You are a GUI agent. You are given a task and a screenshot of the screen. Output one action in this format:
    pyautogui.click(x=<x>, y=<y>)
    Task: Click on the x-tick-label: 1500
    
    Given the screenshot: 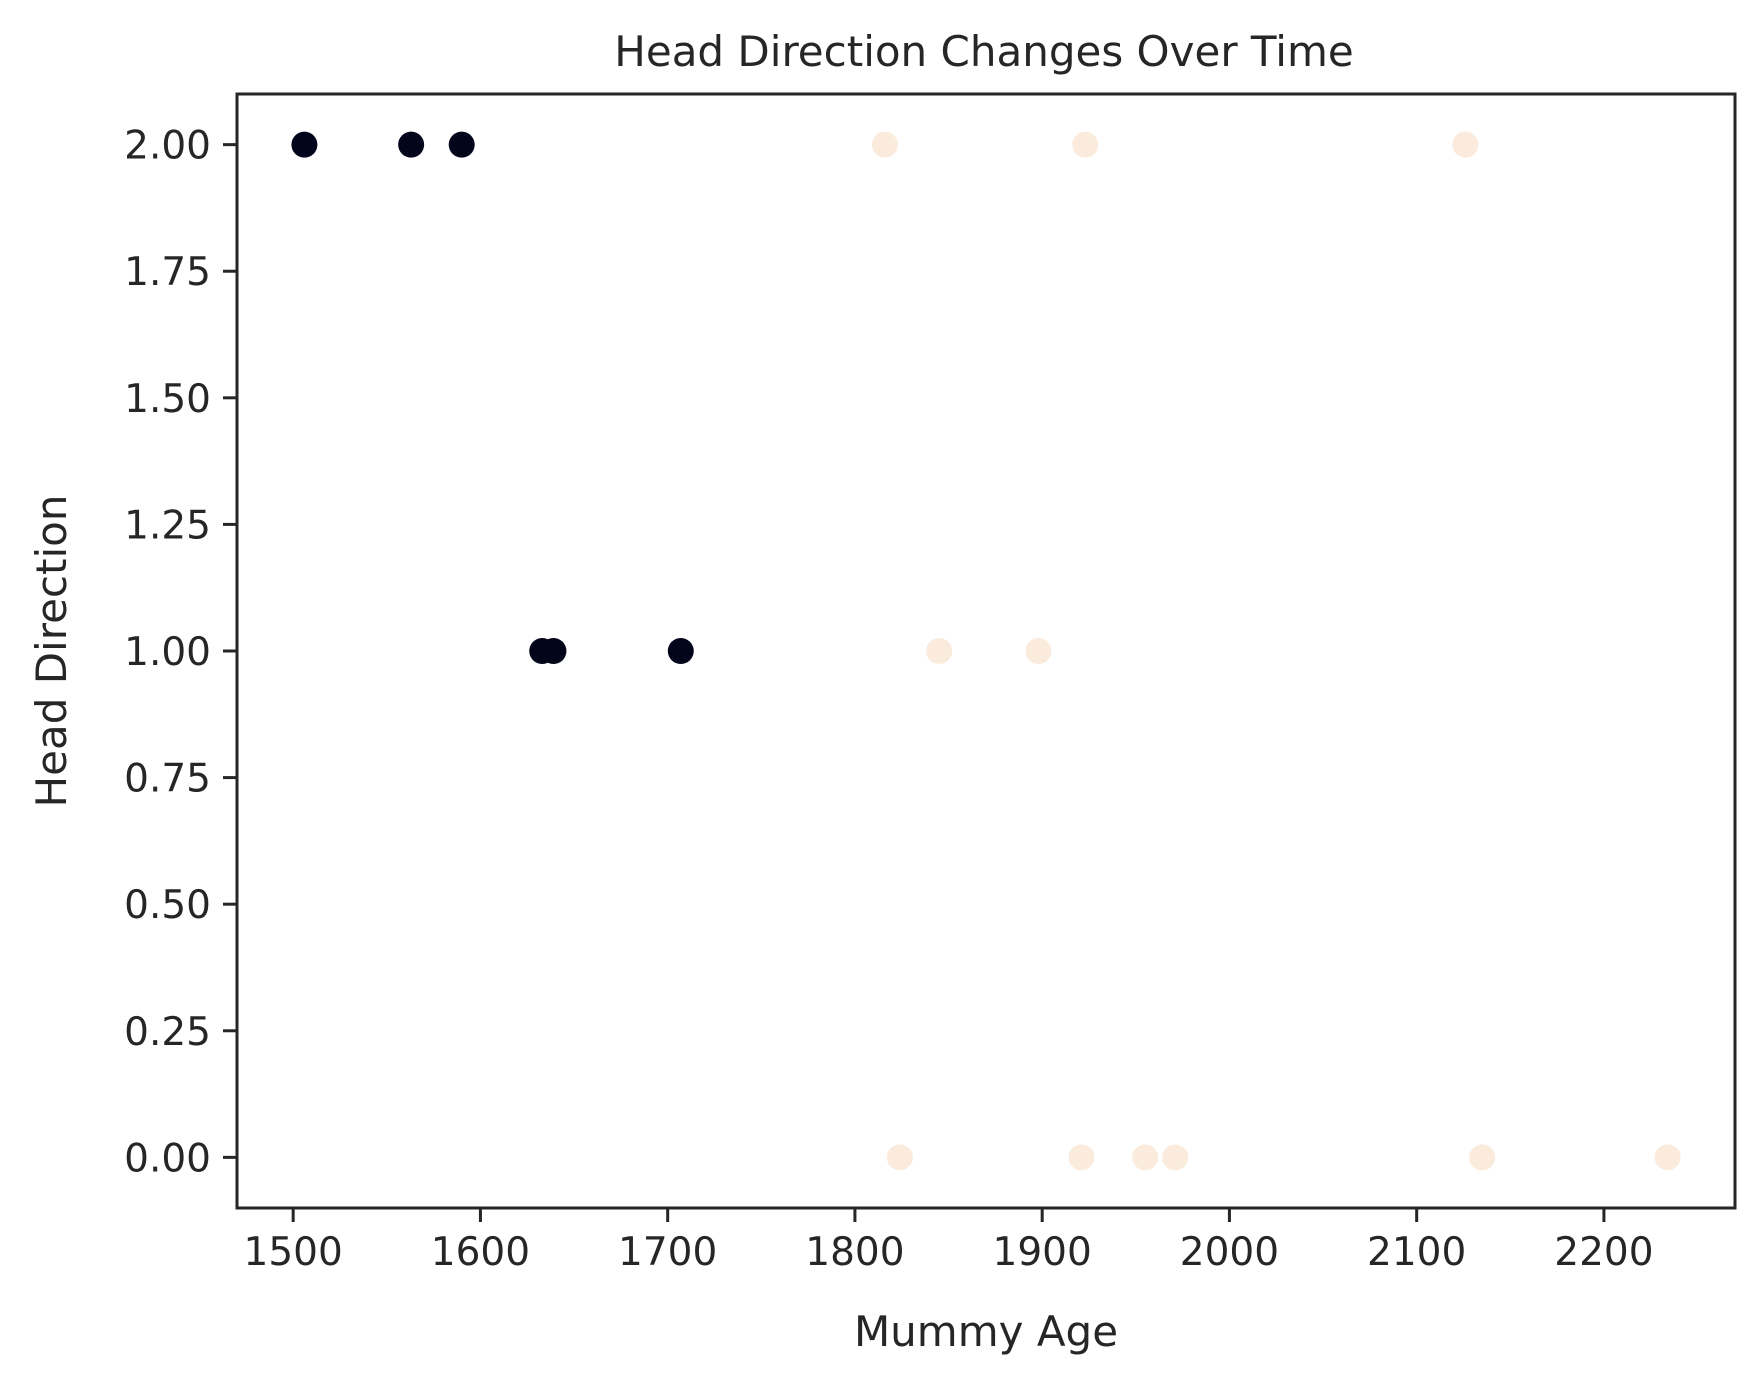 What is the action you would take?
    pyautogui.click(x=293, y=1252)
    